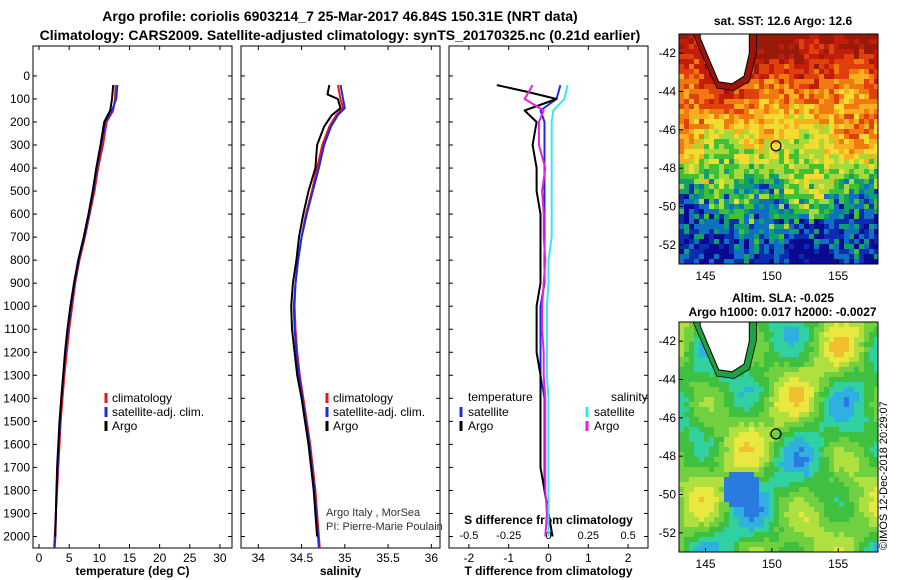  I want to click on x-tick-label: 35, so click(345, 558).